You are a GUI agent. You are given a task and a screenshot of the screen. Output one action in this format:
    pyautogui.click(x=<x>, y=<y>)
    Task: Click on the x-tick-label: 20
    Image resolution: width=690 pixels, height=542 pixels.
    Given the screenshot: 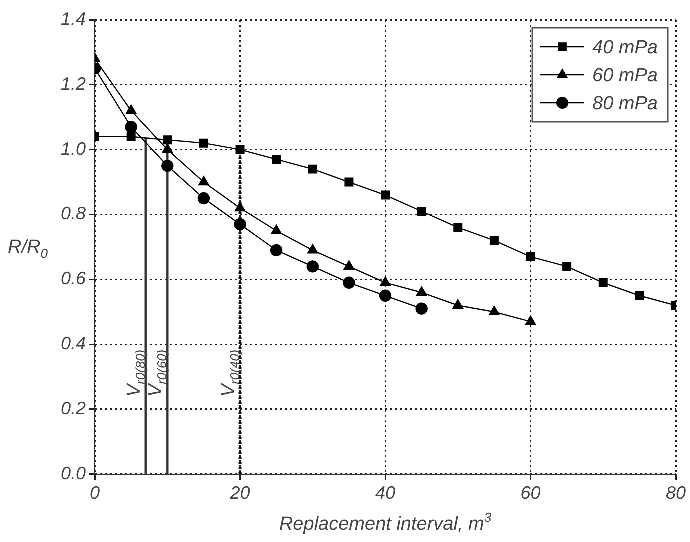 What is the action you would take?
    pyautogui.click(x=239, y=493)
    